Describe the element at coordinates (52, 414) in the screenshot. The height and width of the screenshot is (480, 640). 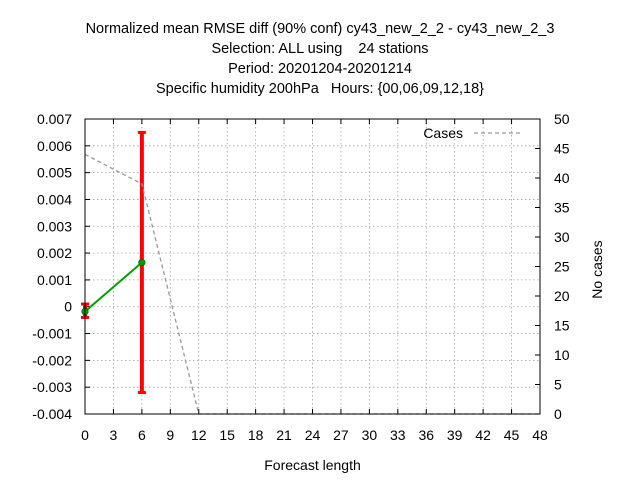
I see `y-tick-label: -0.004` at that location.